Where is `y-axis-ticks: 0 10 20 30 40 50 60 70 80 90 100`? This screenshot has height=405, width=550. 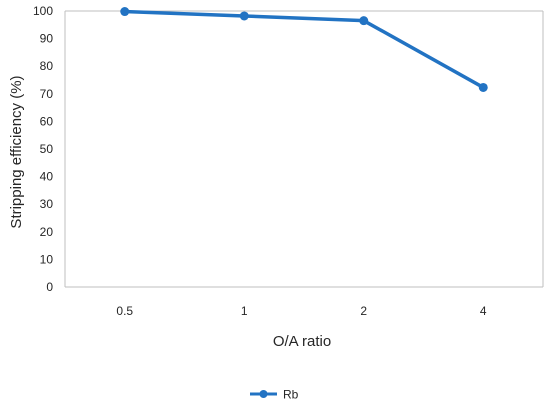 y-axis-ticks: 0 10 20 30 40 50 60 70 80 90 100 is located at coordinates (43, 149).